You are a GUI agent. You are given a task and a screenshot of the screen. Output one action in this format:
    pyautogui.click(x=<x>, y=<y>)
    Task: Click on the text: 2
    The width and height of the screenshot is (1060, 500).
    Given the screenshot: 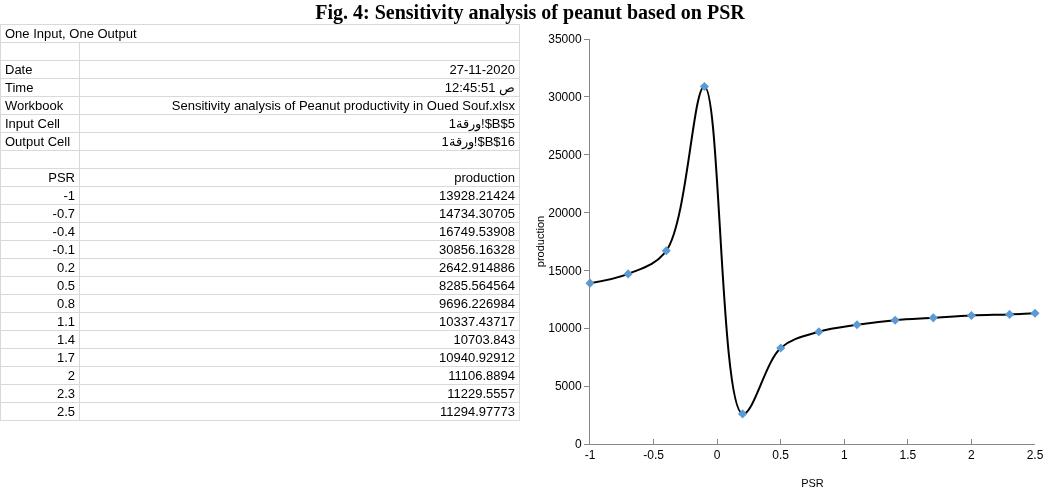 What is the action you would take?
    pyautogui.click(x=40, y=375)
    